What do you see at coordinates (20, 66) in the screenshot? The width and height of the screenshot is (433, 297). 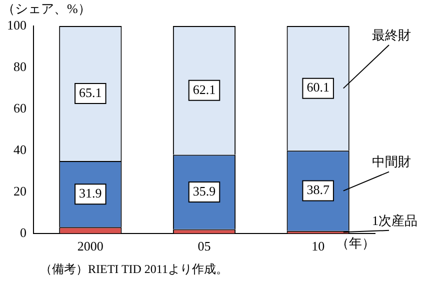 I see `y-tick-label: 80` at bounding box center [20, 66].